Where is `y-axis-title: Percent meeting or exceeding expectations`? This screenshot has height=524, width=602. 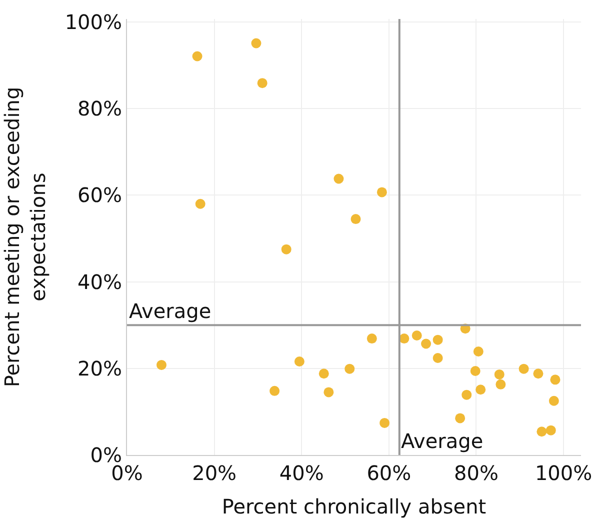 y-axis-title: Percent meeting or exceeding expectations is located at coordinates (25, 237).